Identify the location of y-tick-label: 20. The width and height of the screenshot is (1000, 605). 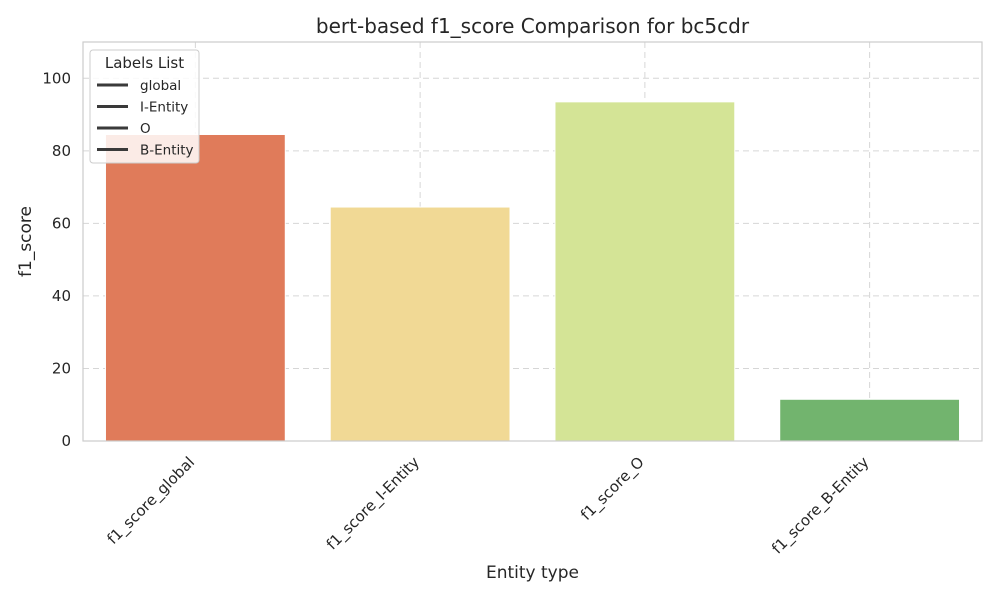
(61, 368).